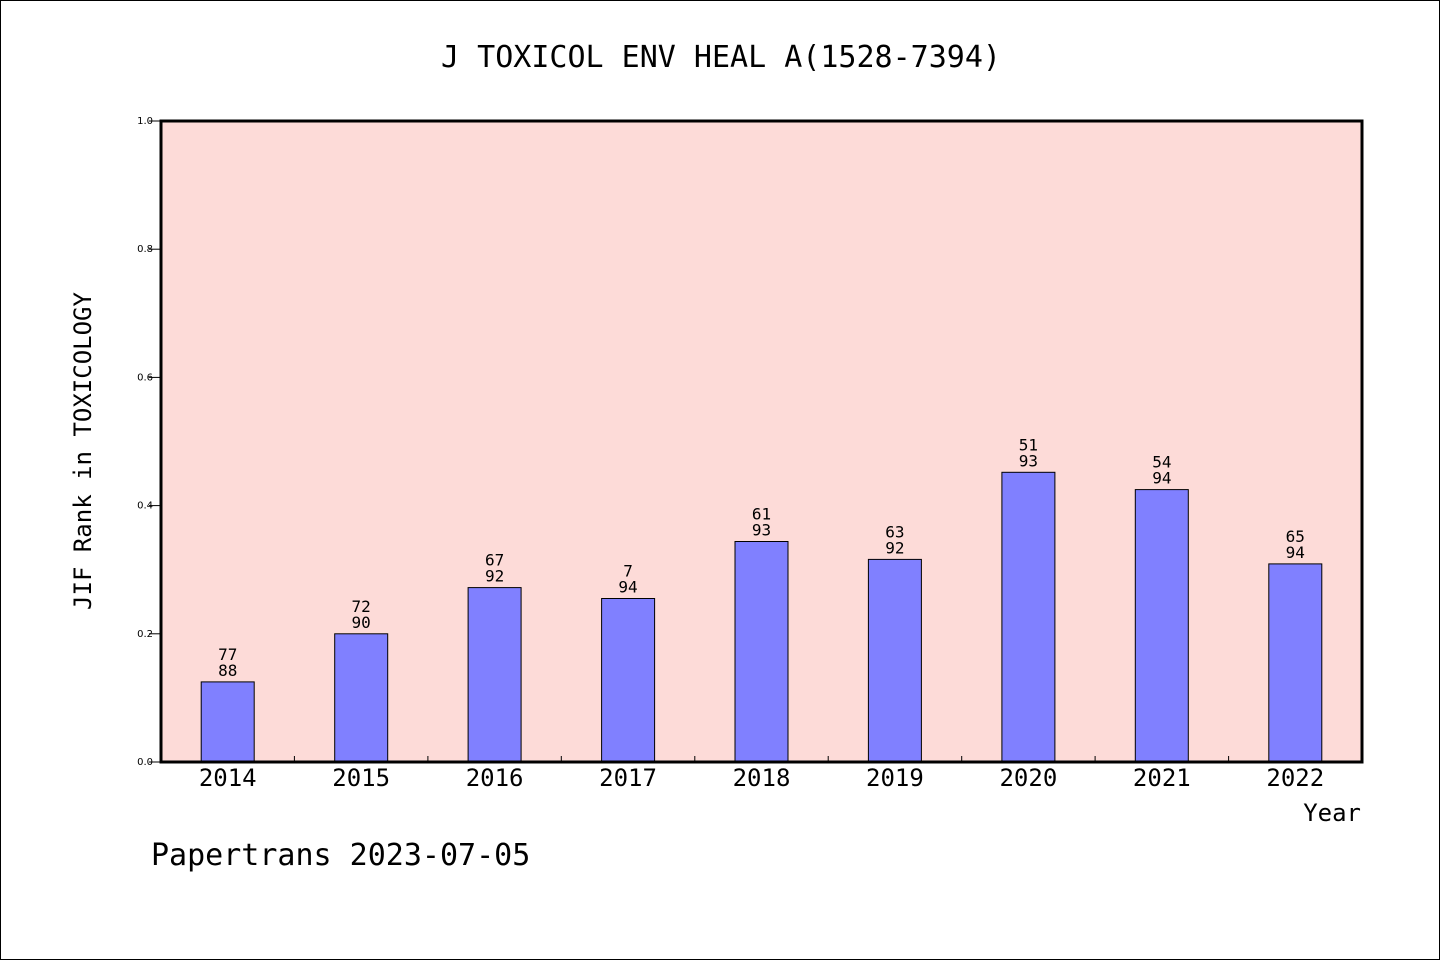 The image size is (1440, 961). Describe the element at coordinates (495, 778) in the screenshot. I see `x-tick-label-2016: 2016` at that location.